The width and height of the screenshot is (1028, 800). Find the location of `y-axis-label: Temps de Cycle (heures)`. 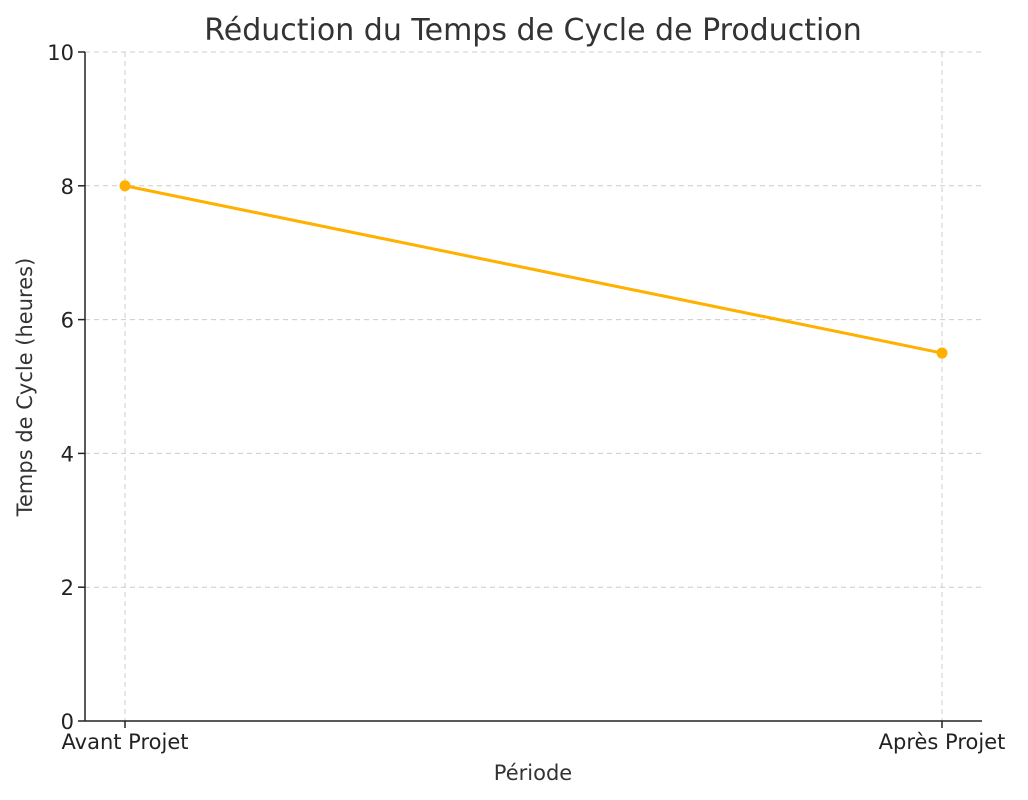

y-axis-label: Temps de Cycle (heures) is located at coordinates (25, 388).